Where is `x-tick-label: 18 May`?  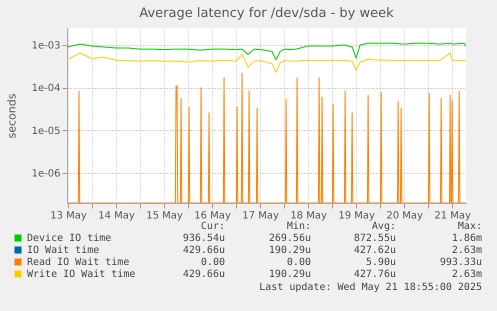
x-tick-label: 18 May is located at coordinates (308, 216).